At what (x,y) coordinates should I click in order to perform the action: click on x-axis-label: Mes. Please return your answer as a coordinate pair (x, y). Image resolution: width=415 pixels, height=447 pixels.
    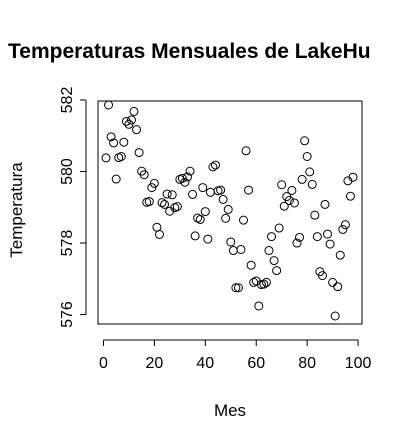
    Looking at the image, I should click on (230, 410).